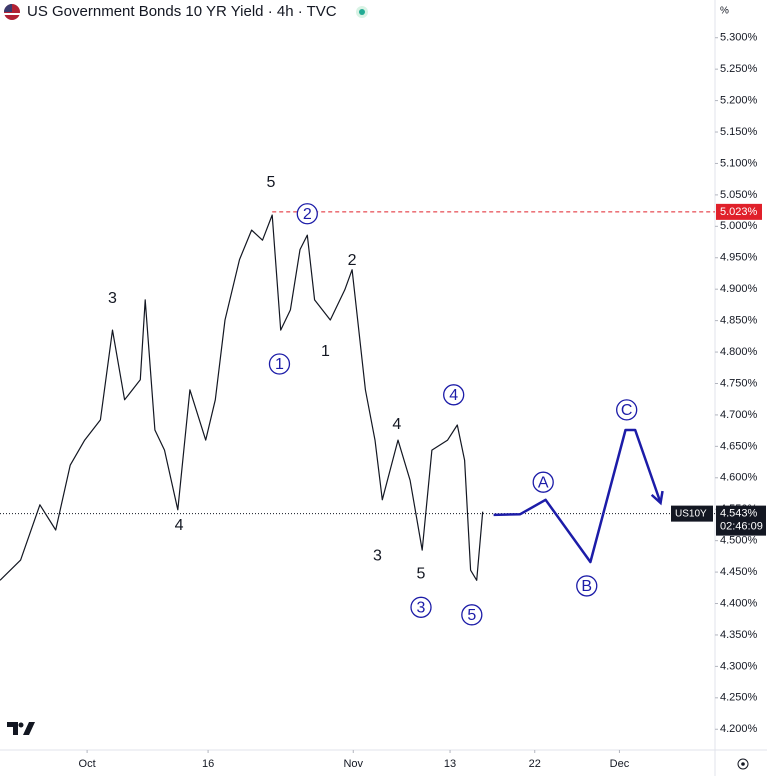 The image size is (767, 776). Describe the element at coordinates (739, 38) in the screenshot. I see `y-tick-label: 5.300%` at that location.